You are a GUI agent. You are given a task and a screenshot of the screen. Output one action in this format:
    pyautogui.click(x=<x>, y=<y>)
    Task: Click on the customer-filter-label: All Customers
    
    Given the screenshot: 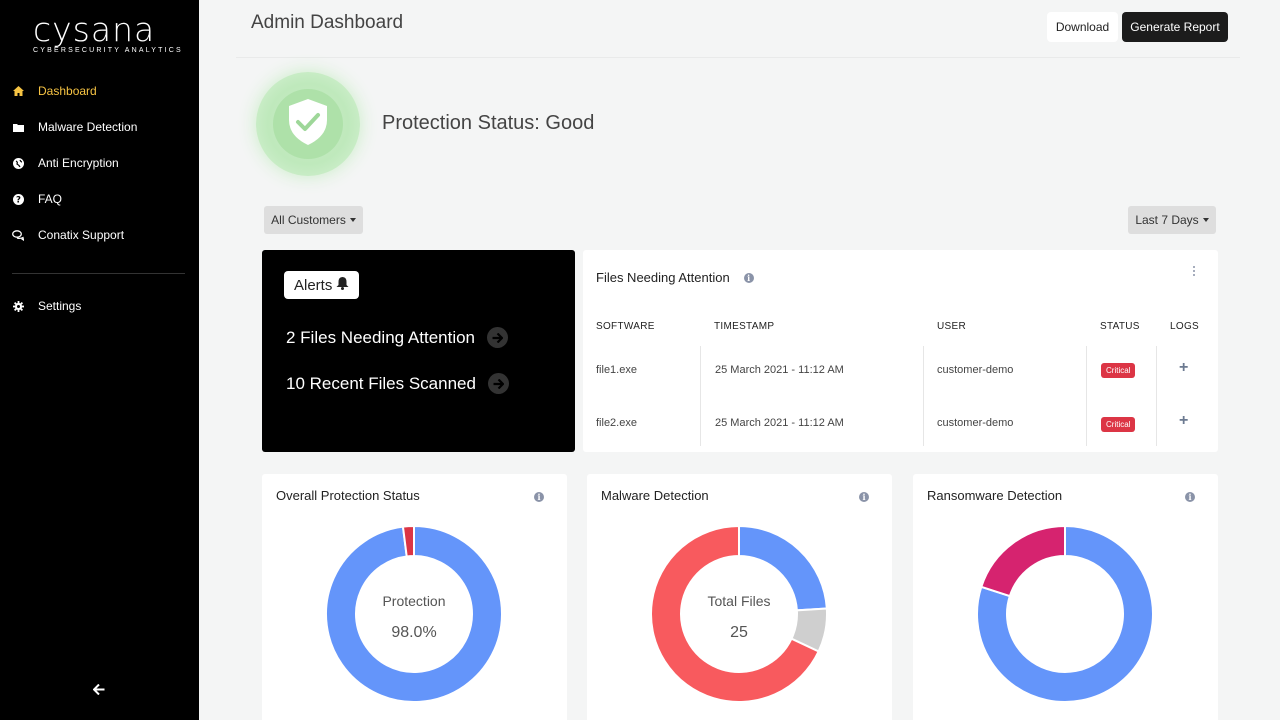 What is the action you would take?
    pyautogui.click(x=308, y=220)
    